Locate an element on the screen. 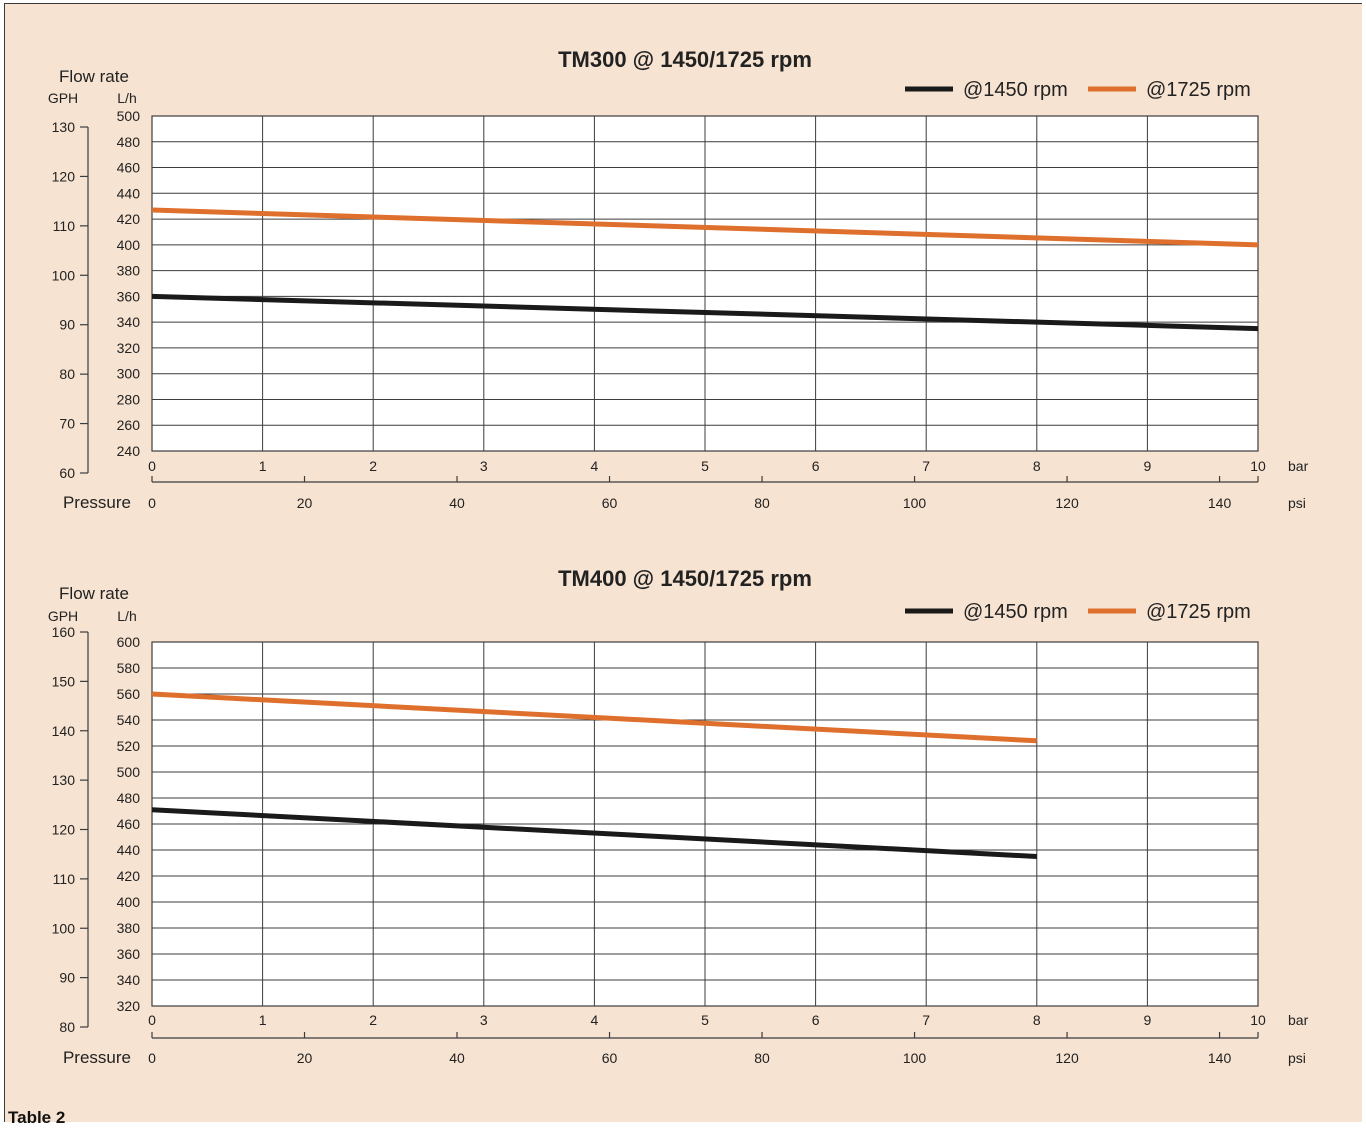 The image size is (1366, 1128). y-tick-label: 240 is located at coordinates (129, 451).